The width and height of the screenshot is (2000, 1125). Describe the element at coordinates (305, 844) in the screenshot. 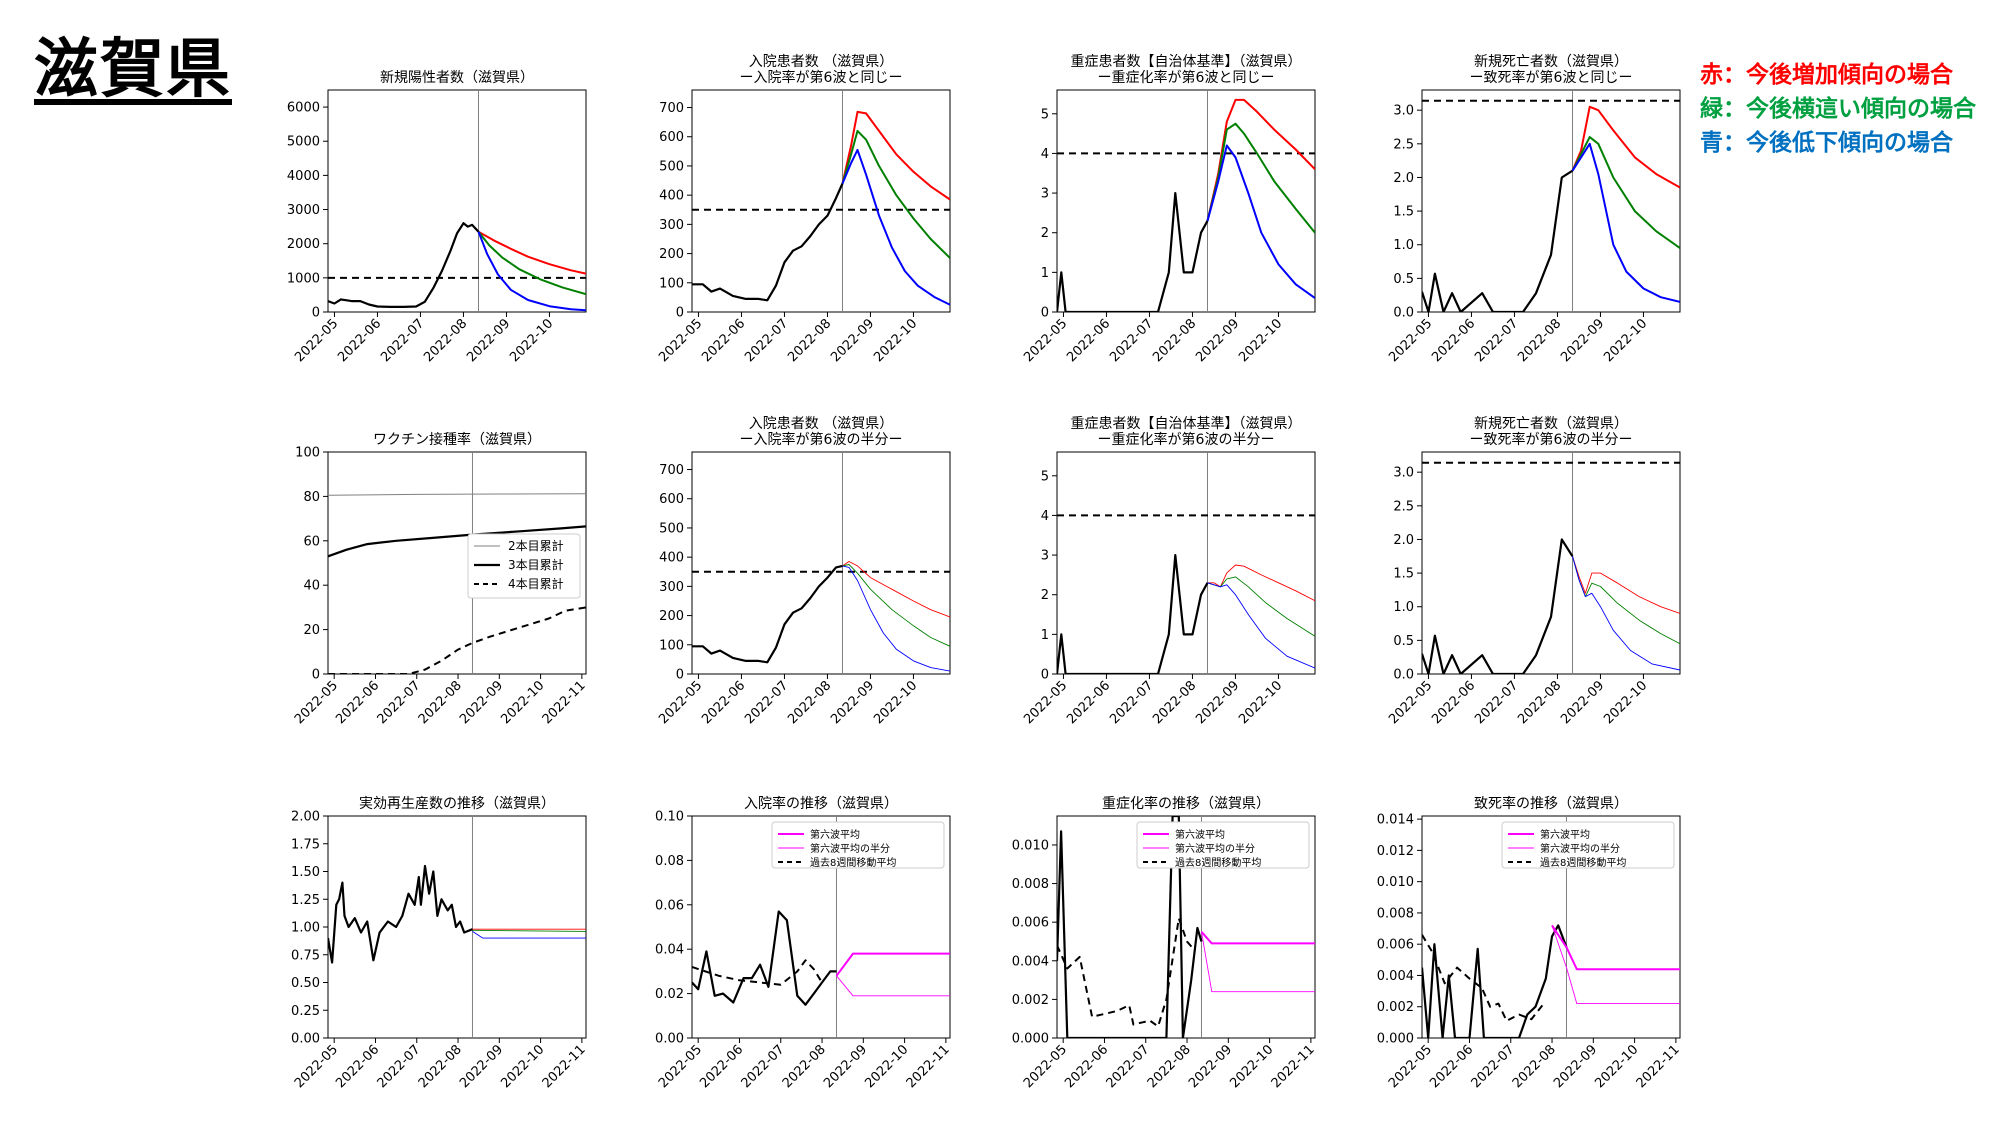

I see `y-tick-label: 1.75` at that location.